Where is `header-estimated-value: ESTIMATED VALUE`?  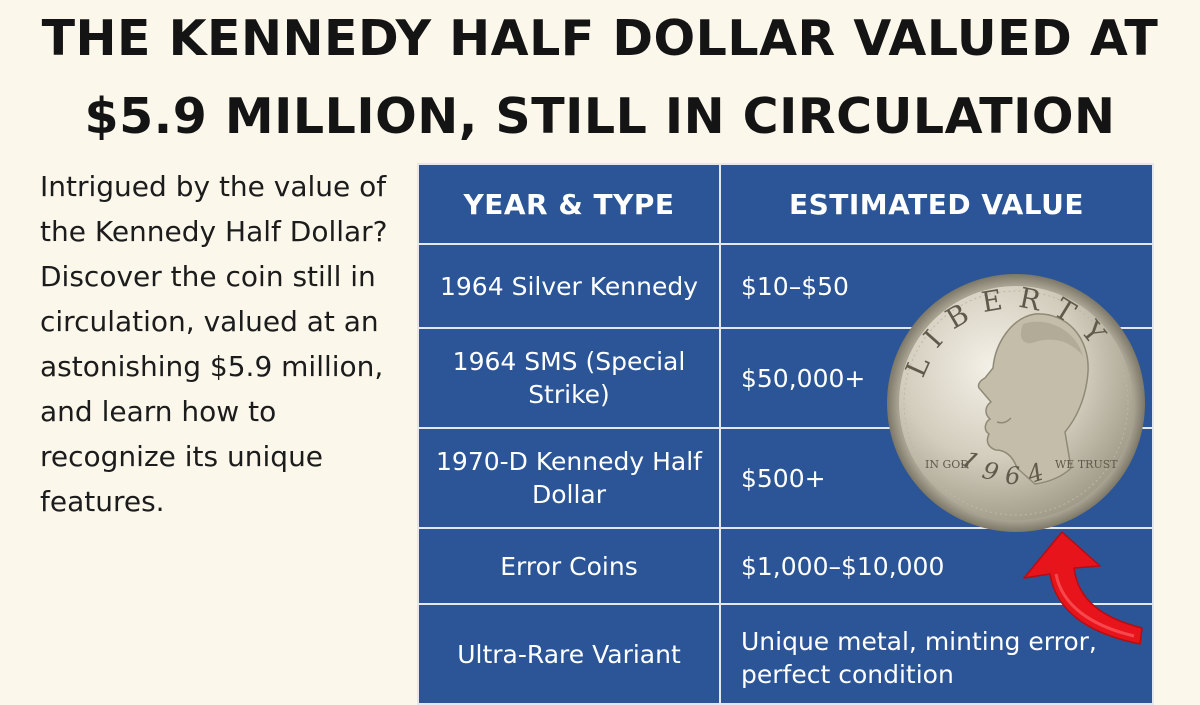 header-estimated-value: ESTIMATED VALUE is located at coordinates (936, 204).